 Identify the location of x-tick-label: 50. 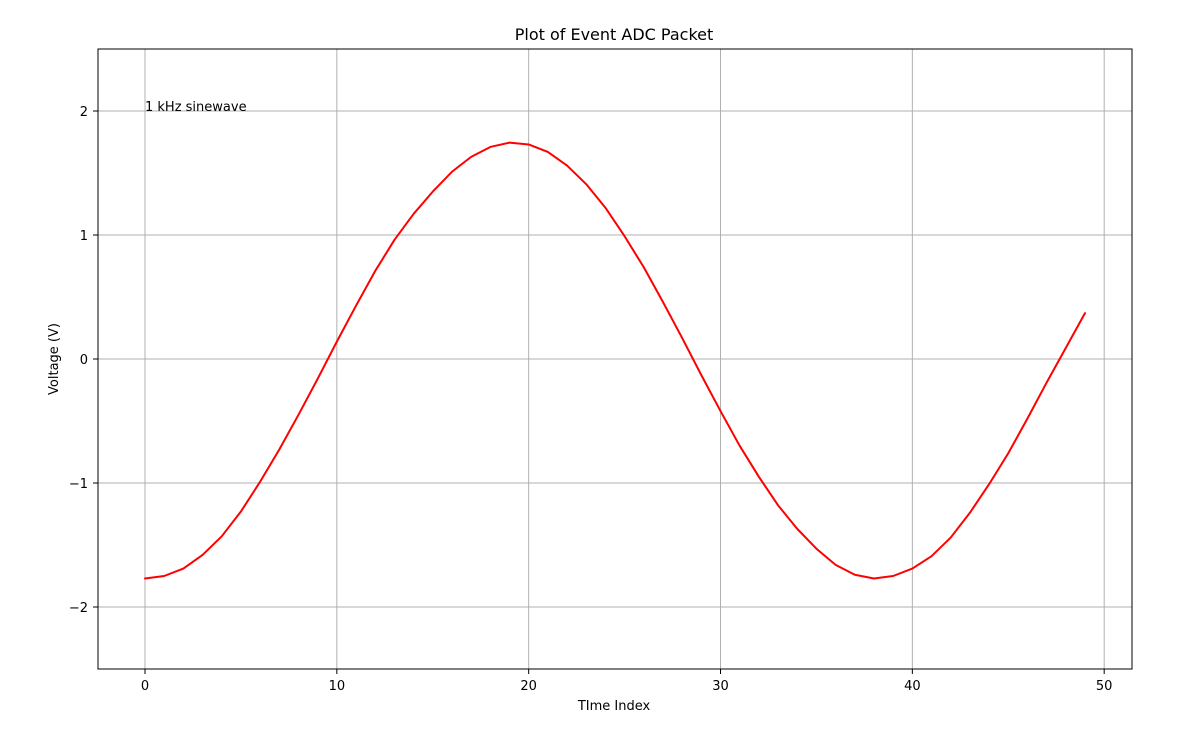
(1104, 686).